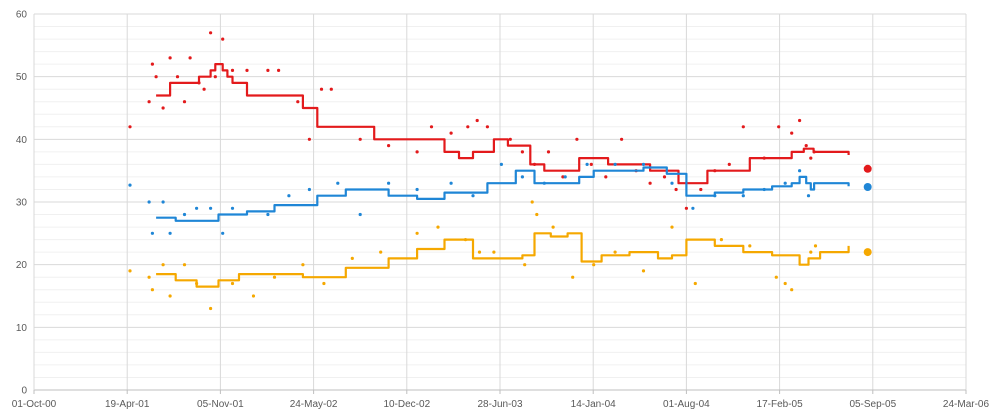  I want to click on y-tick-label: 20, so click(22, 265).